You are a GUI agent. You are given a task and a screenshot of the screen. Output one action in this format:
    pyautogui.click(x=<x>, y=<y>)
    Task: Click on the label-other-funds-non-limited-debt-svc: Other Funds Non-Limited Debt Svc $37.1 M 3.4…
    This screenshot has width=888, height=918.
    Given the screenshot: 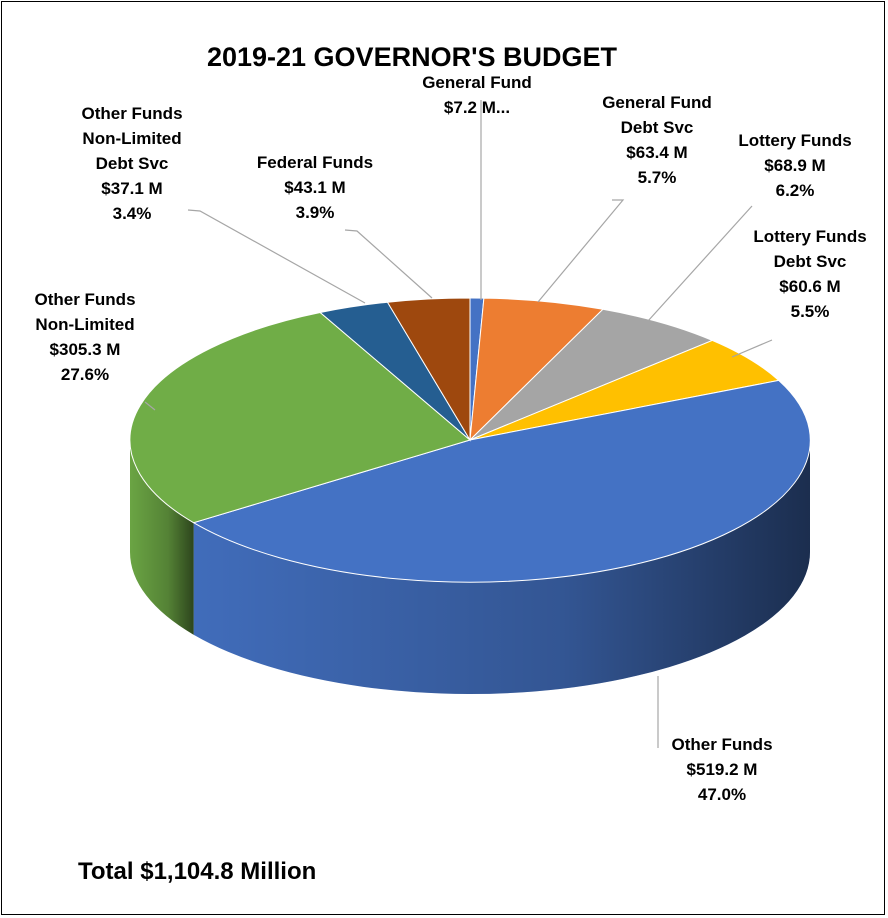 What is the action you would take?
    pyautogui.click(x=131, y=163)
    